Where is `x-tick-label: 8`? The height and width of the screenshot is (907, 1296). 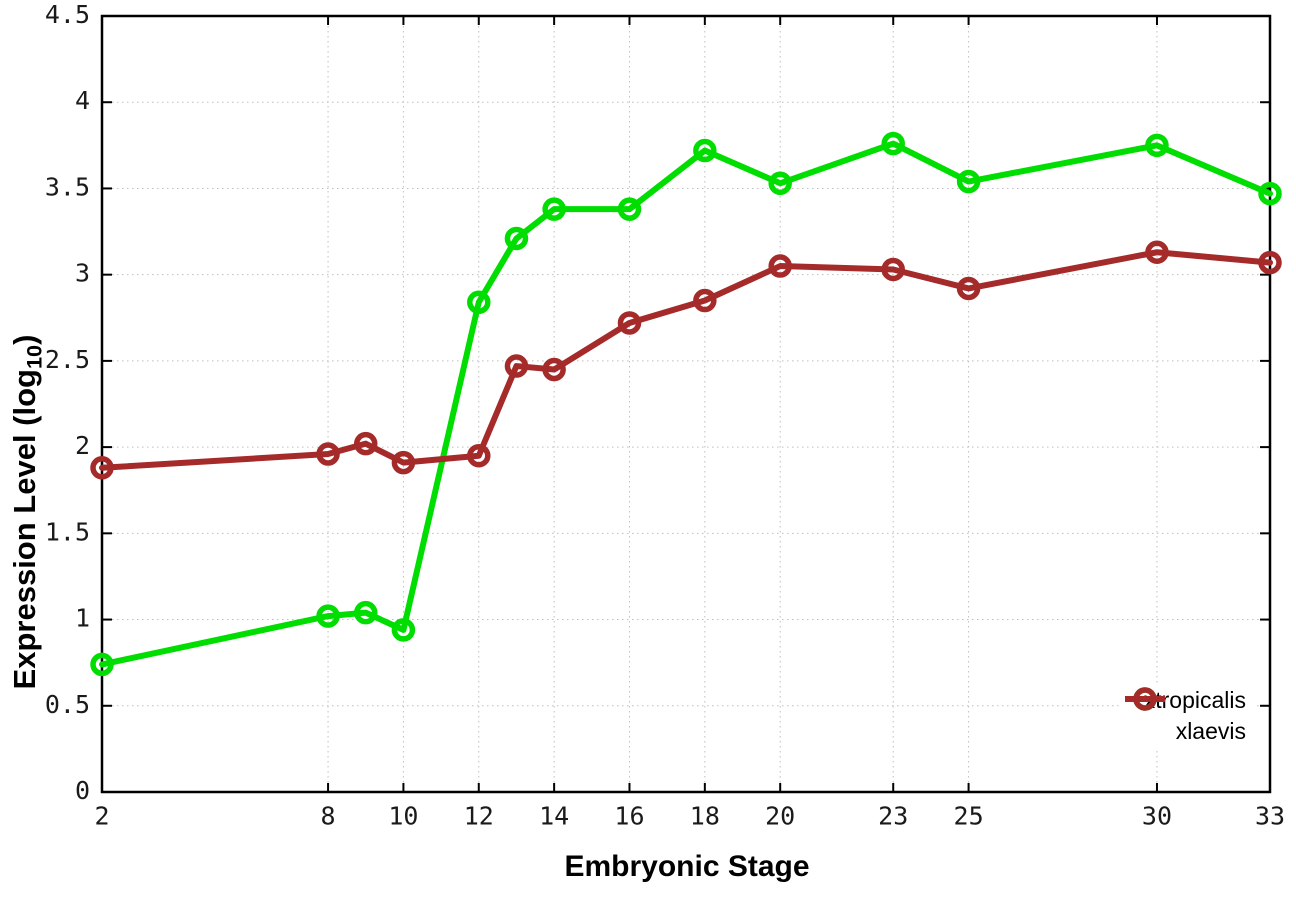
x-tick-label: 8 is located at coordinates (328, 815).